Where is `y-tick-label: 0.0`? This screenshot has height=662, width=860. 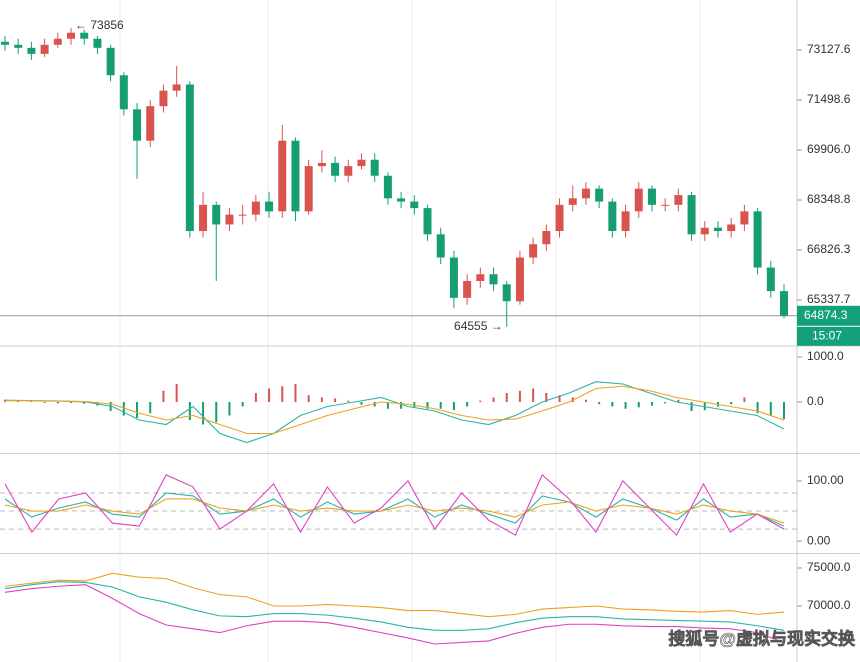
y-tick-label: 0.0 is located at coordinates (815, 401).